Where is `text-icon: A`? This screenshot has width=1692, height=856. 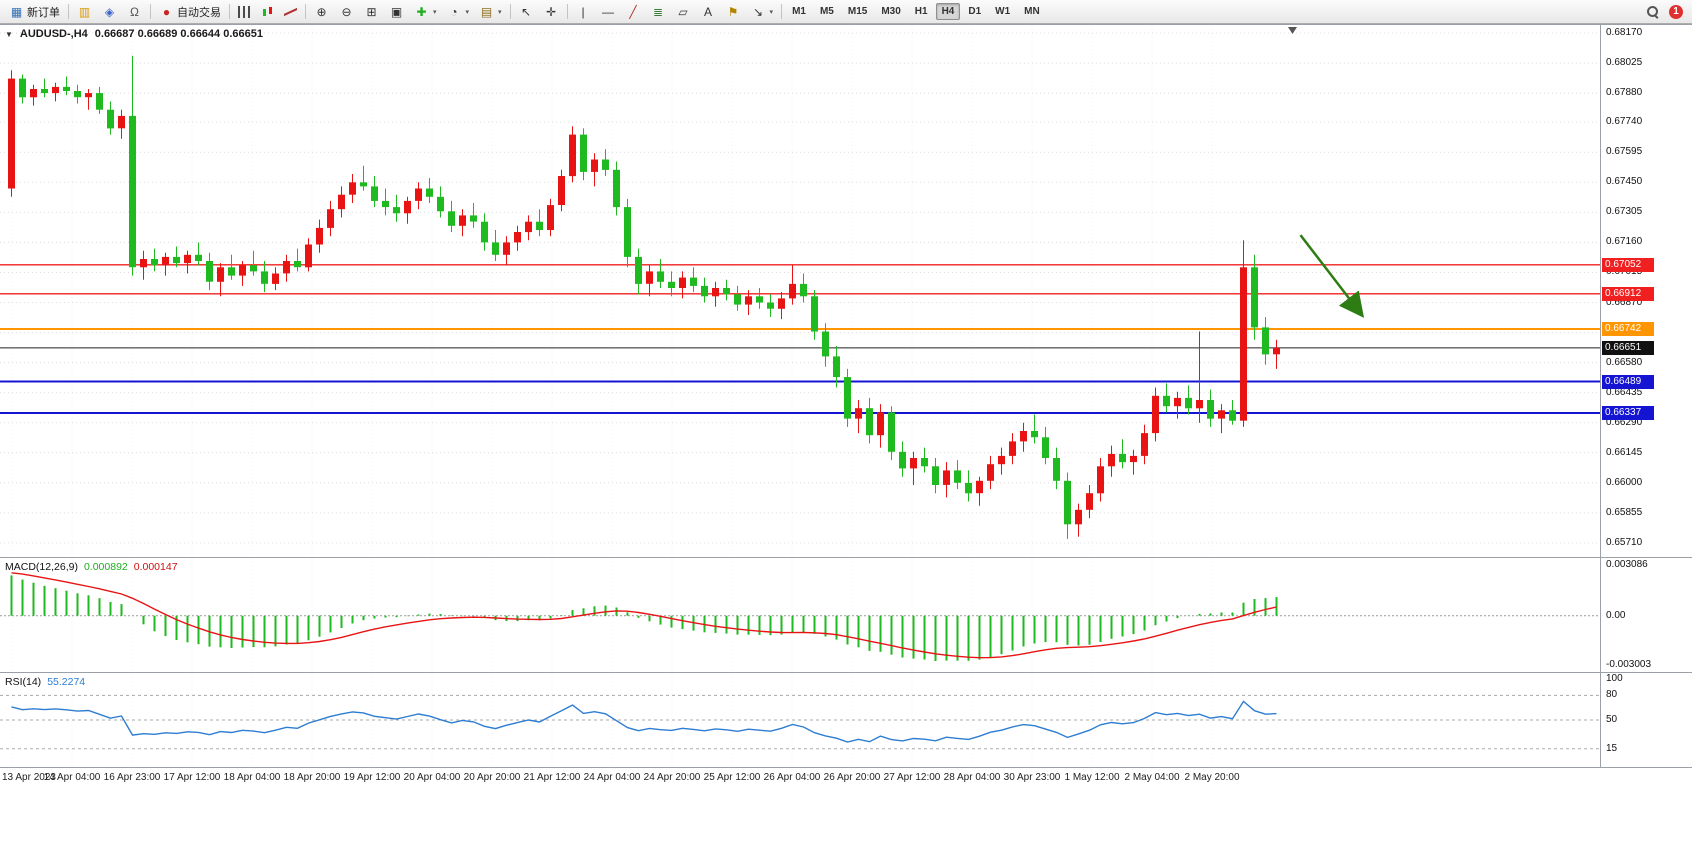 text-icon: A is located at coordinates (708, 11).